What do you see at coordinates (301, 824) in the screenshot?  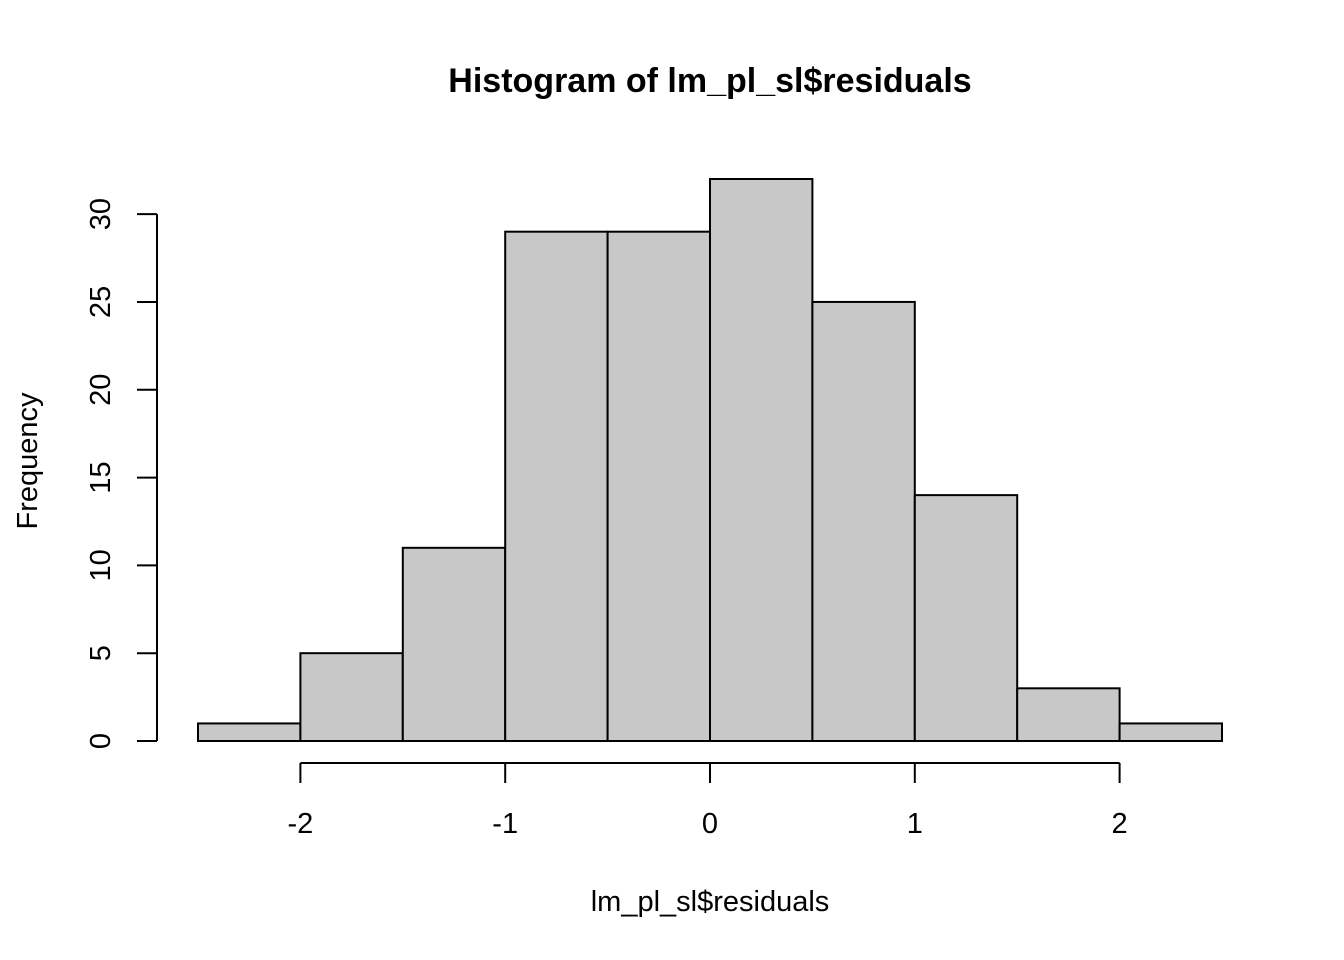 I see `x-tick-label: -2` at bounding box center [301, 824].